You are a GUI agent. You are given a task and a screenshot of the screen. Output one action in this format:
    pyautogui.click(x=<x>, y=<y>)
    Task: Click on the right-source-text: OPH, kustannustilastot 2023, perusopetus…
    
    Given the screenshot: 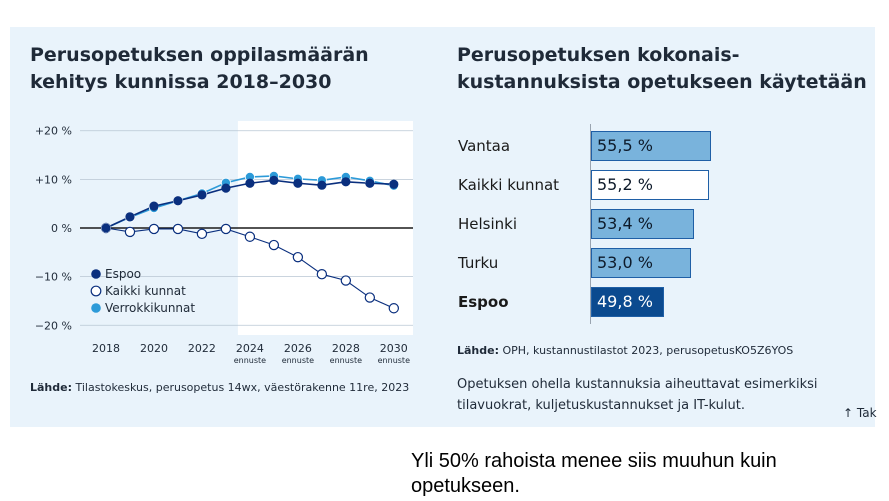 What is the action you would take?
    pyautogui.click(x=646, y=350)
    